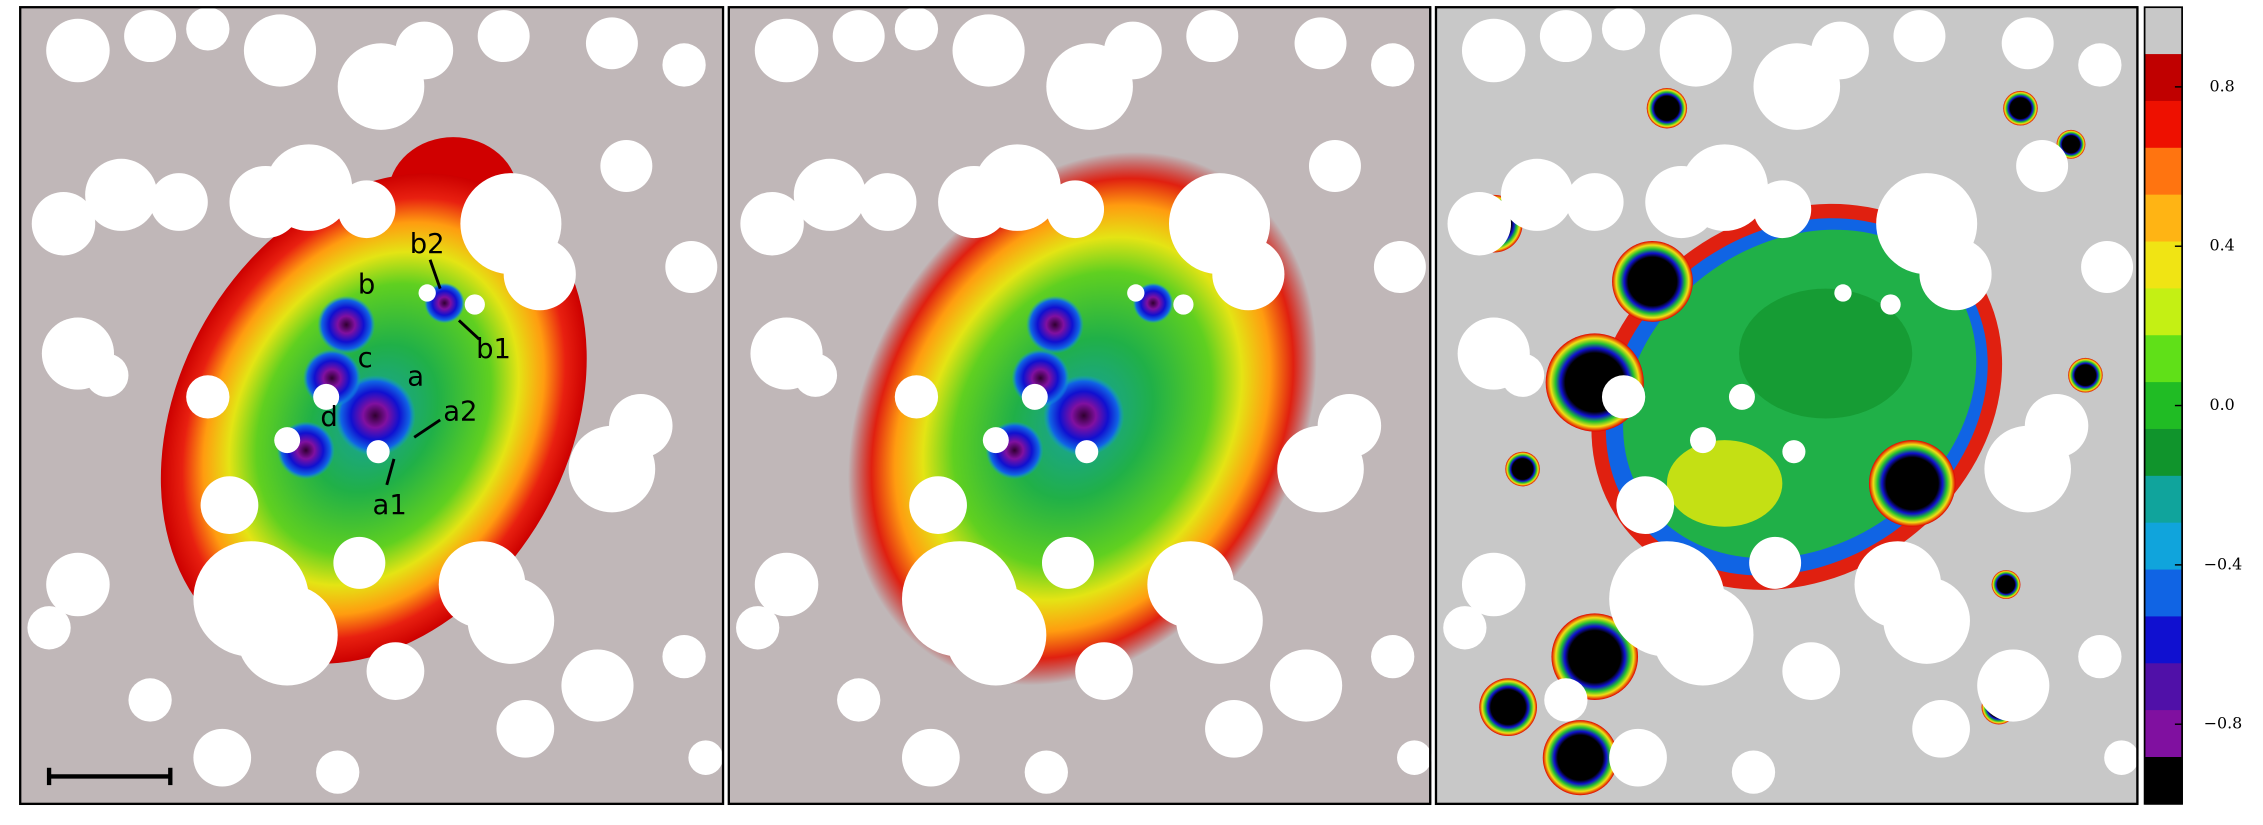 The height and width of the screenshot is (825, 2263). What do you see at coordinates (2222, 245) in the screenshot?
I see `colorbar-tick-label: 0.4` at bounding box center [2222, 245].